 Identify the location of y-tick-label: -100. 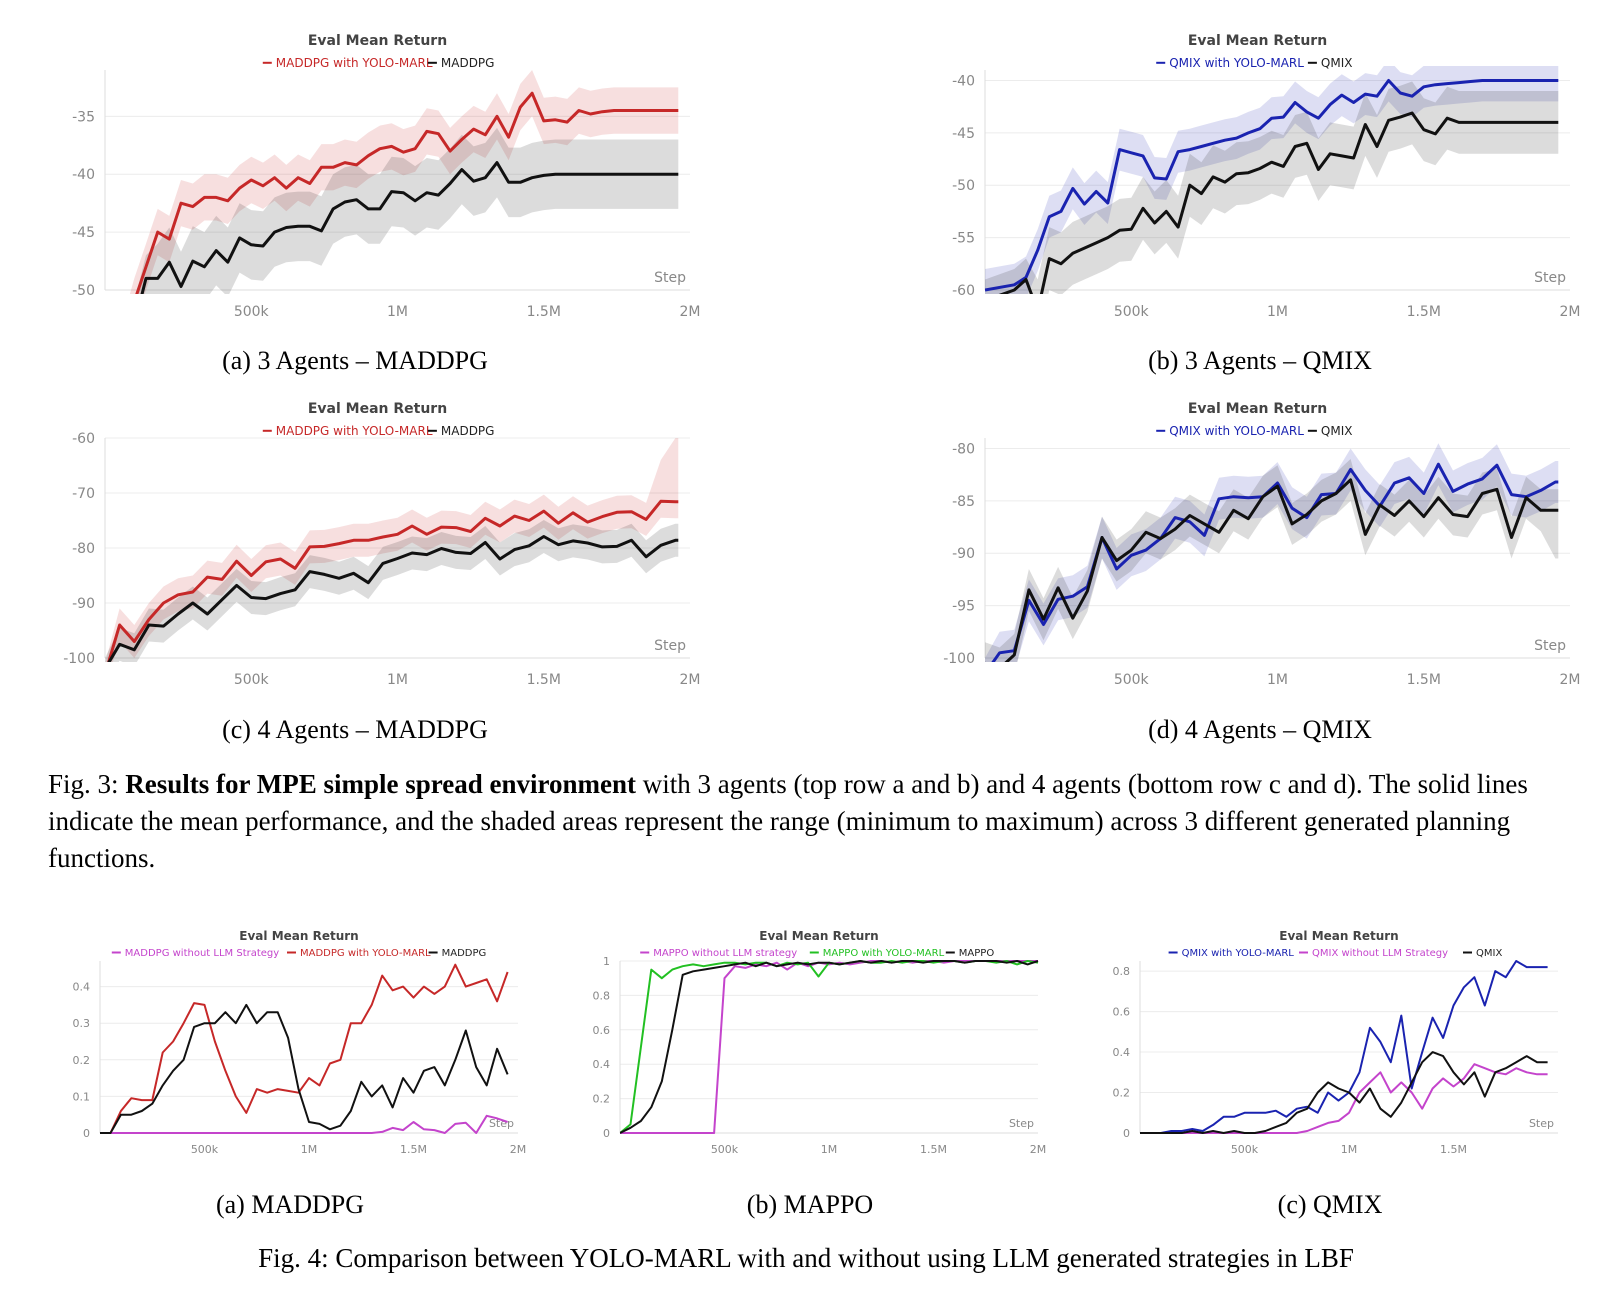
(79, 659).